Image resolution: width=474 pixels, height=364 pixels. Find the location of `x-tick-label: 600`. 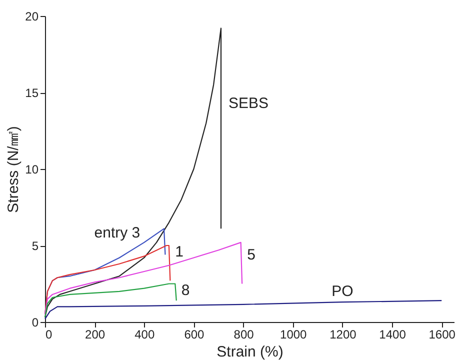

x-tick-label: 600 is located at coordinates (194, 335).